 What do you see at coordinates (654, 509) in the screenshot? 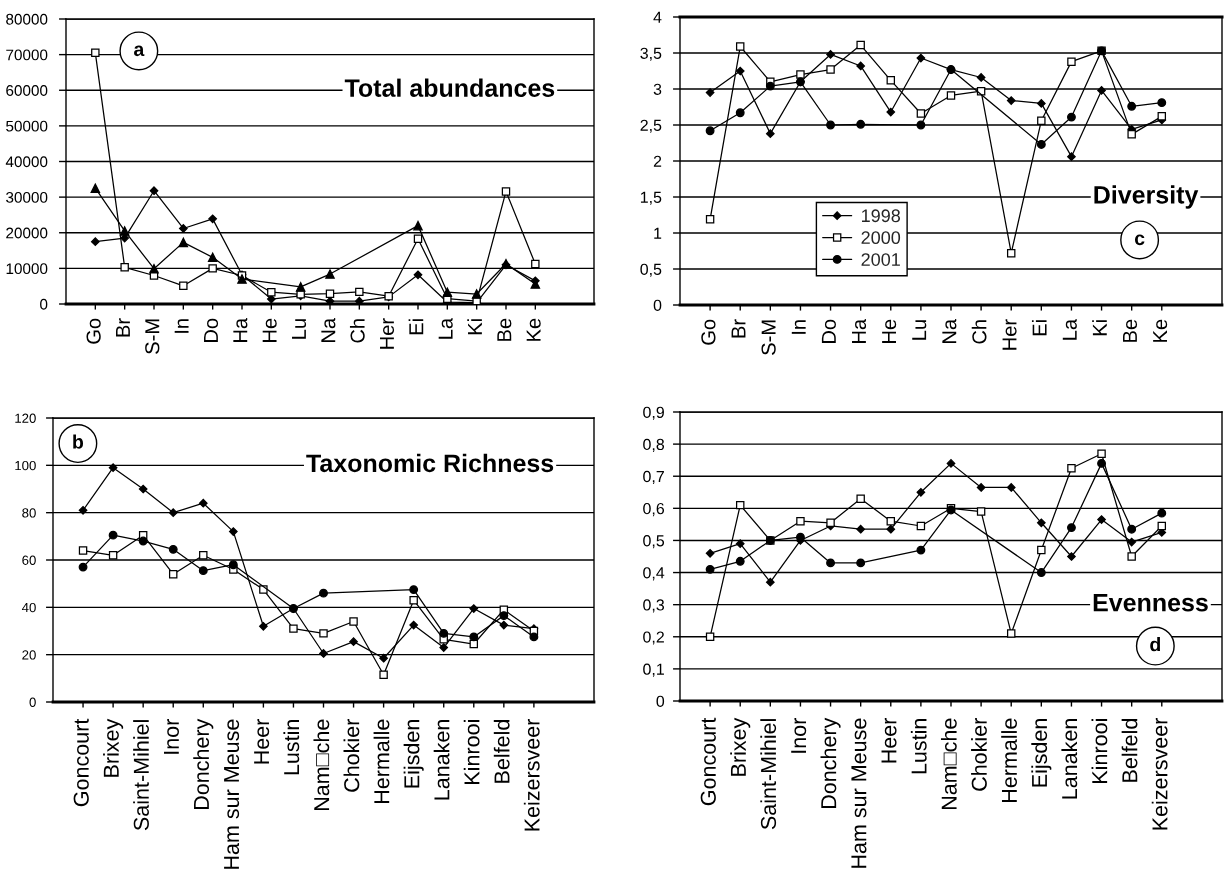
I see `y-tick-label: 0,6` at bounding box center [654, 509].